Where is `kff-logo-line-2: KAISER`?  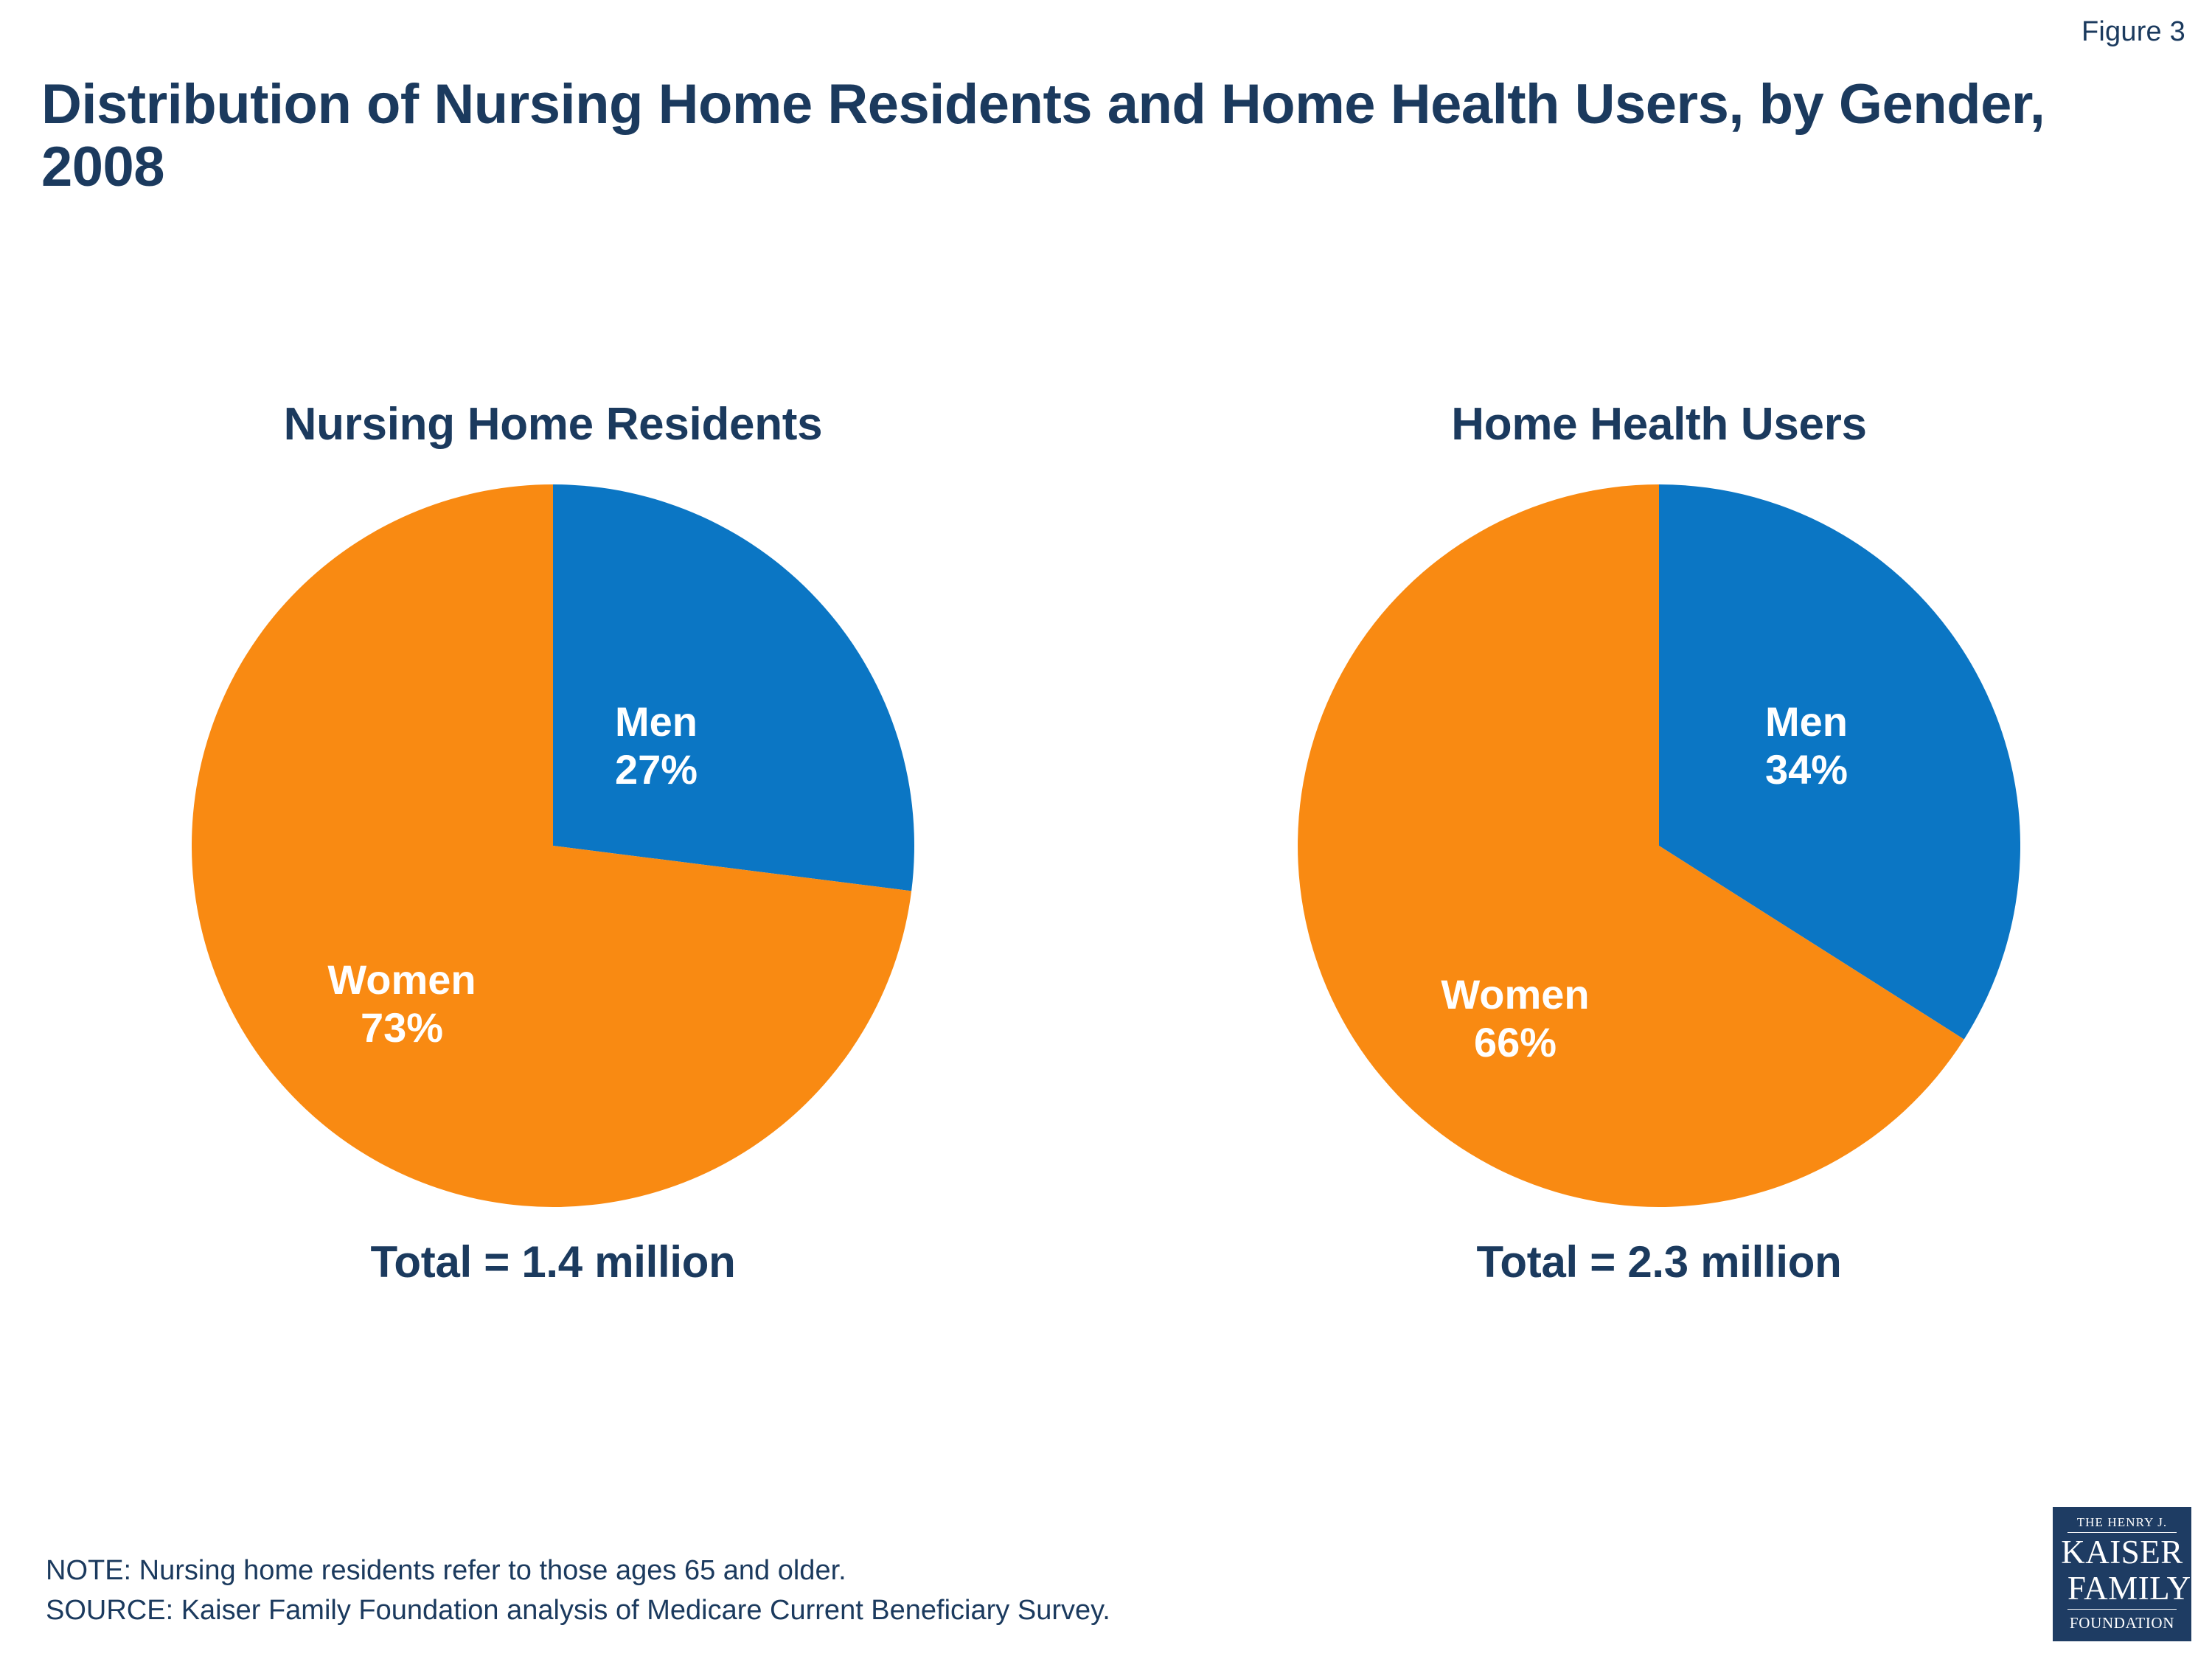
kff-logo-line-2: KAISER is located at coordinates (2122, 1552).